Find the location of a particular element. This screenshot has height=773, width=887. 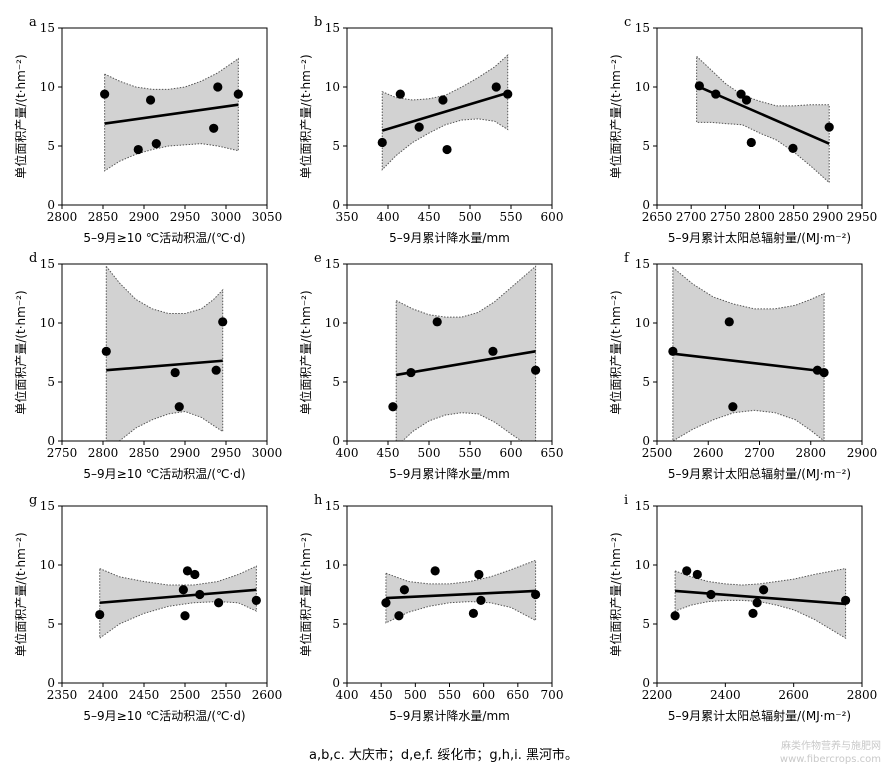

x-tick-label: 550 is located at coordinates (449, 695).